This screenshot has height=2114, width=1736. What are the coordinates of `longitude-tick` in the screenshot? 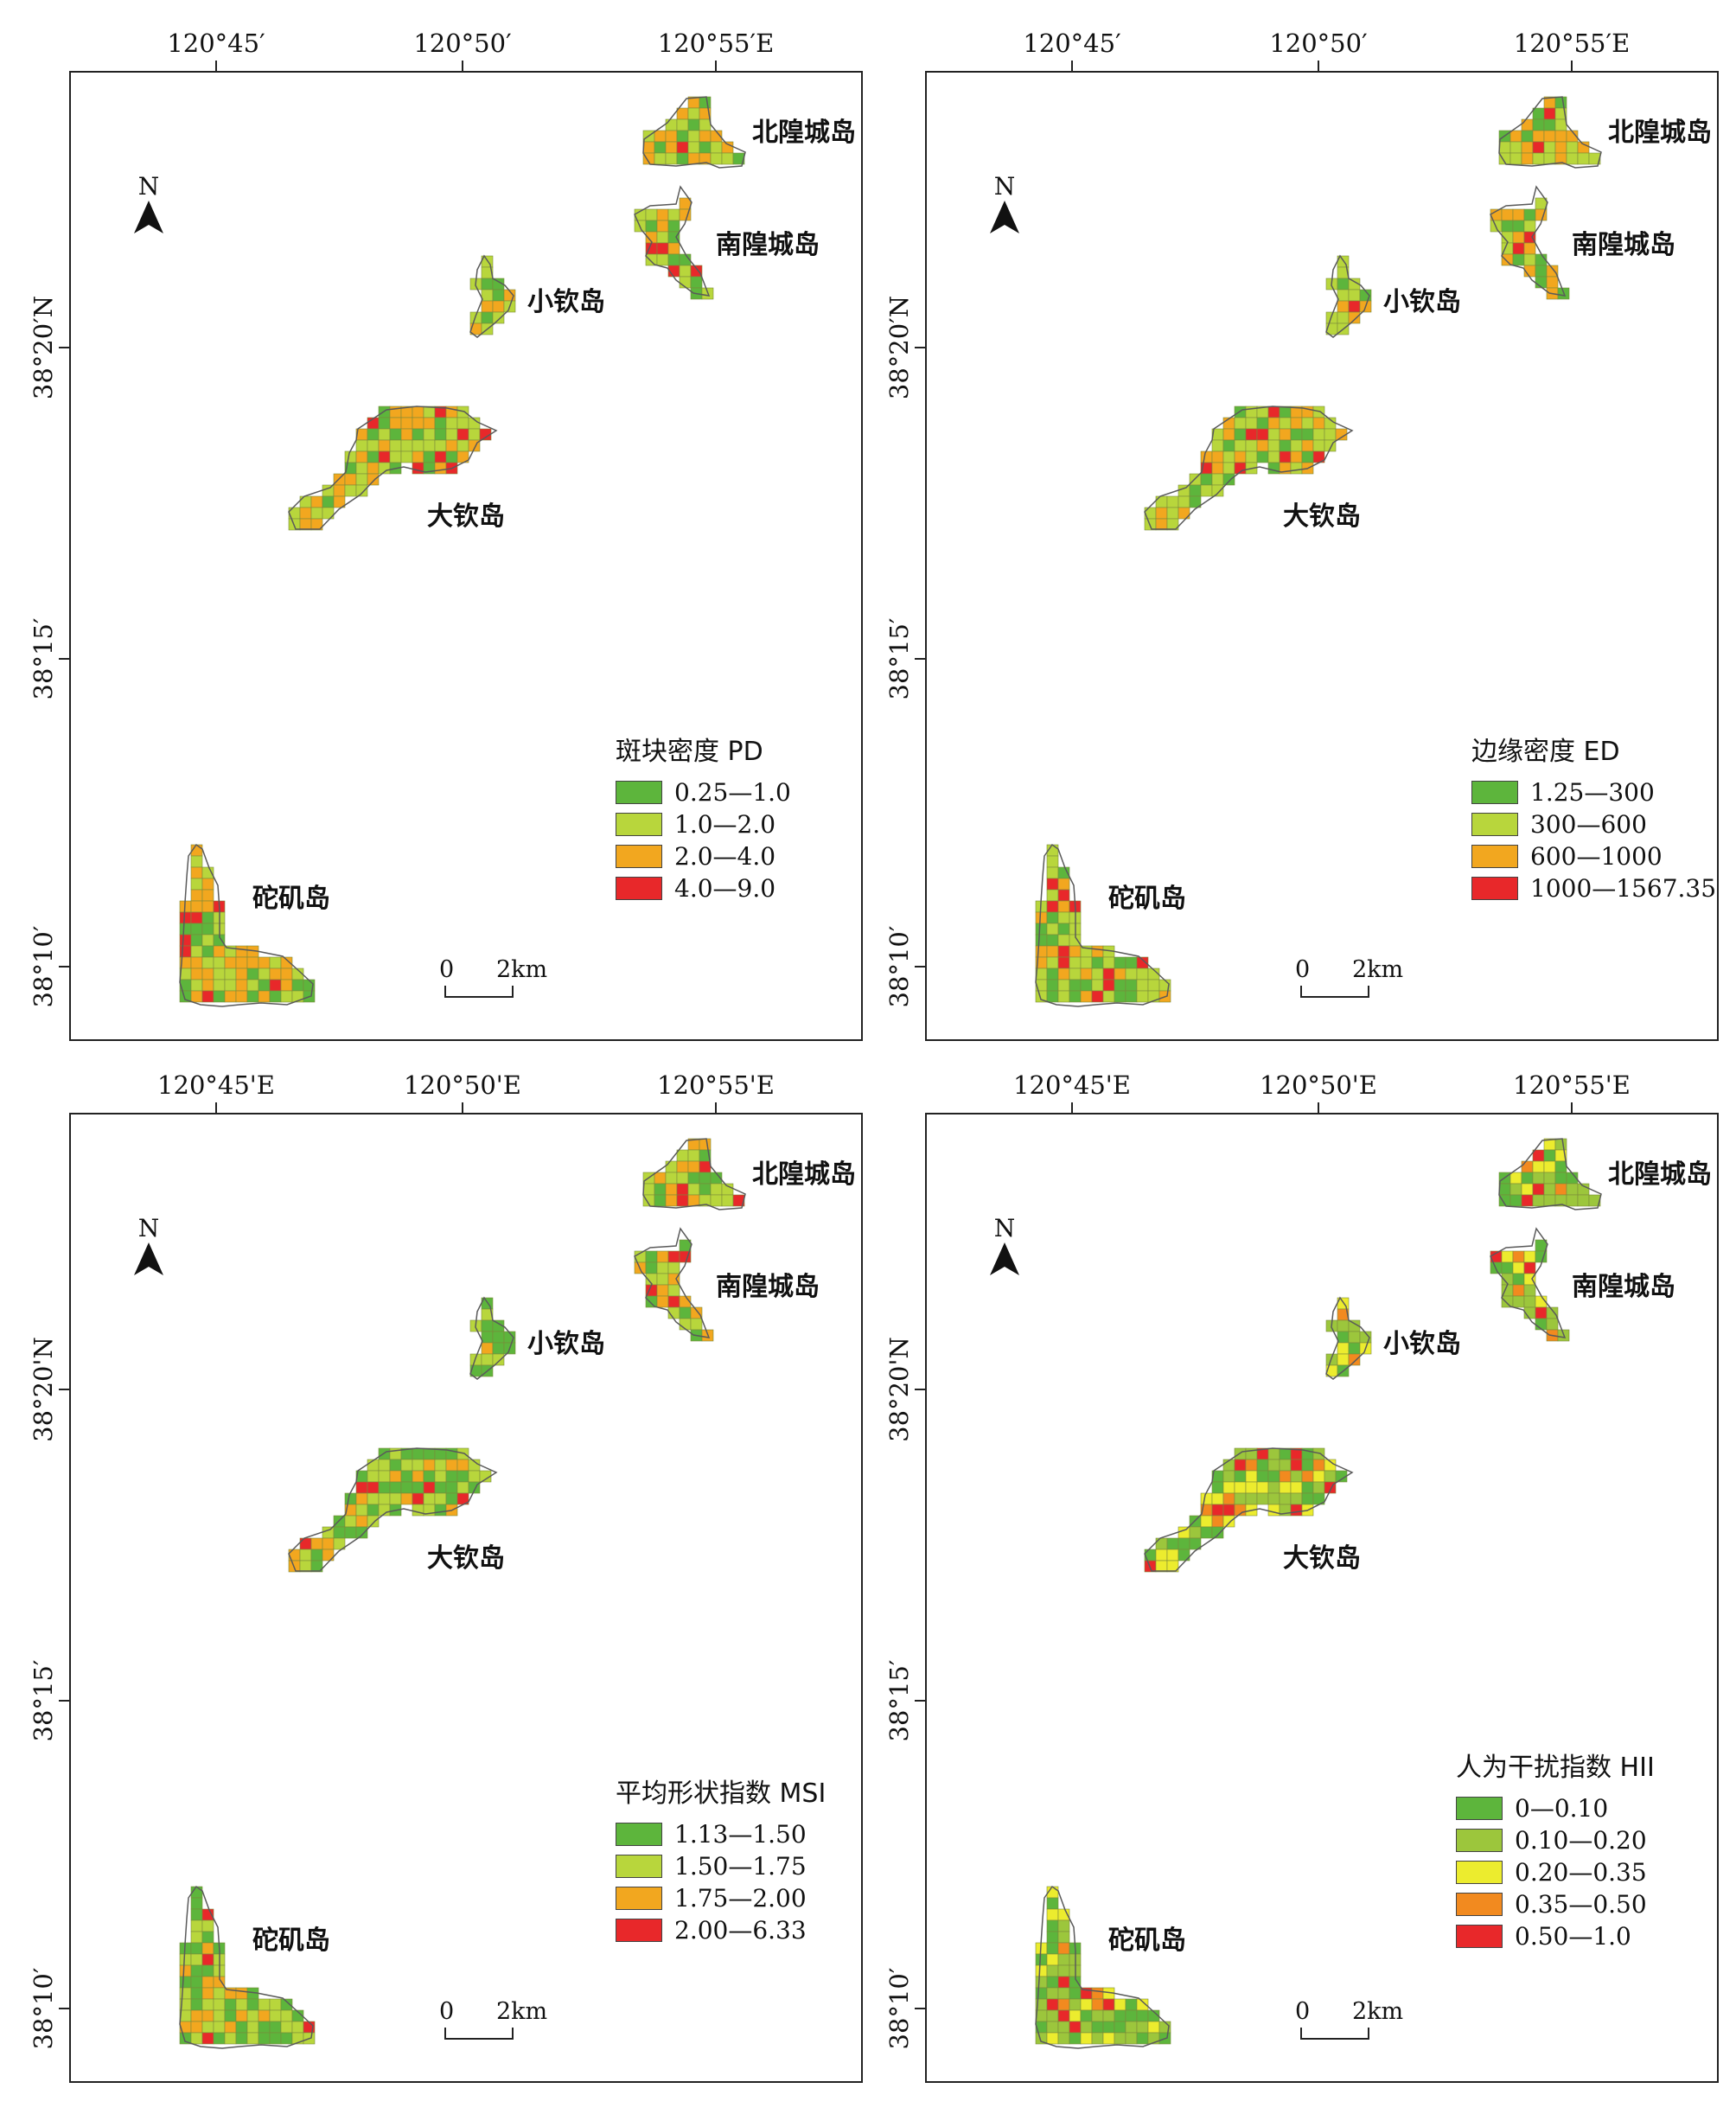 It's located at (462, 1108).